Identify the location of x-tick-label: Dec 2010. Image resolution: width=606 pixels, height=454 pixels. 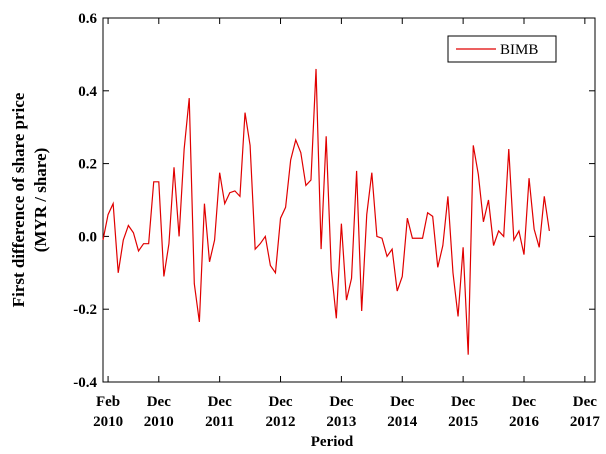
(159, 412).